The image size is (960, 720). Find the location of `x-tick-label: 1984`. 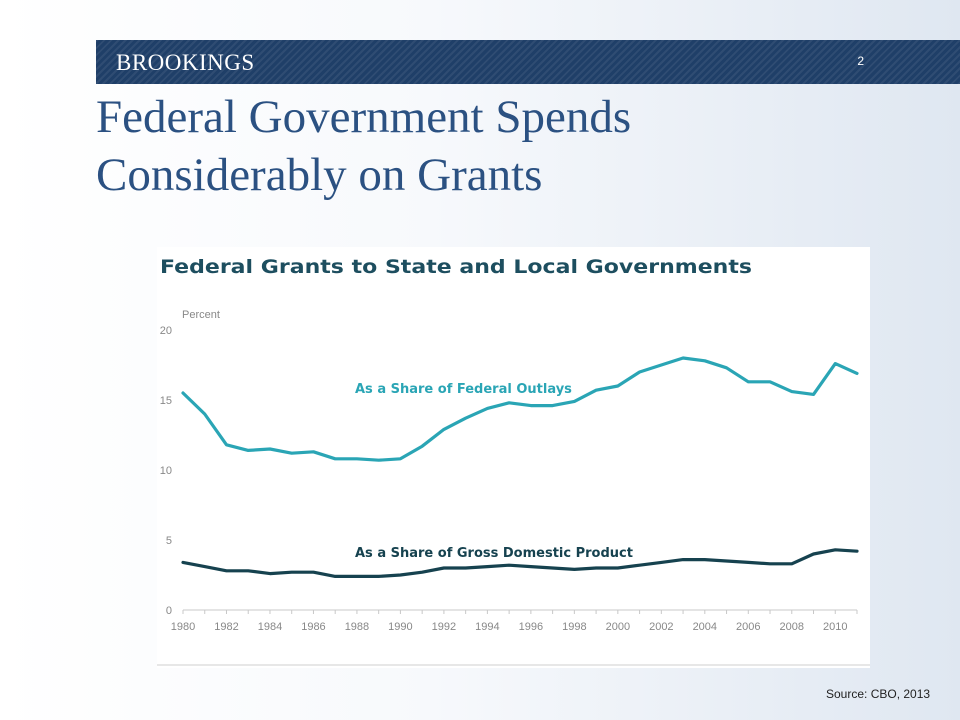

x-tick-label: 1984 is located at coordinates (270, 627).